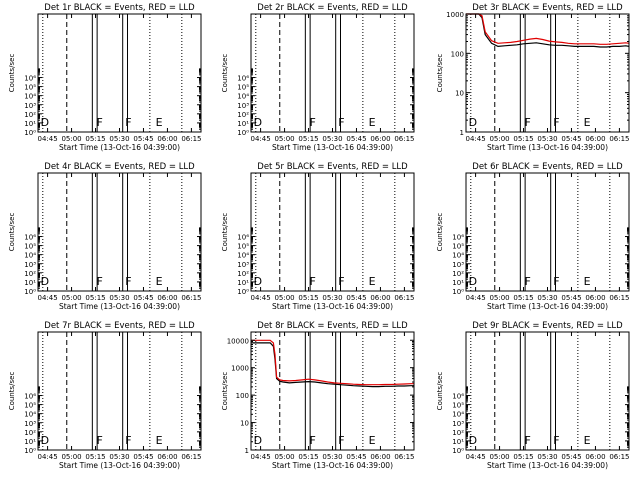 The height and width of the screenshot is (480, 640). Describe the element at coordinates (119, 167) in the screenshot. I see `panel-title: Det 4r BLACK = Events, RED = LLD` at that location.